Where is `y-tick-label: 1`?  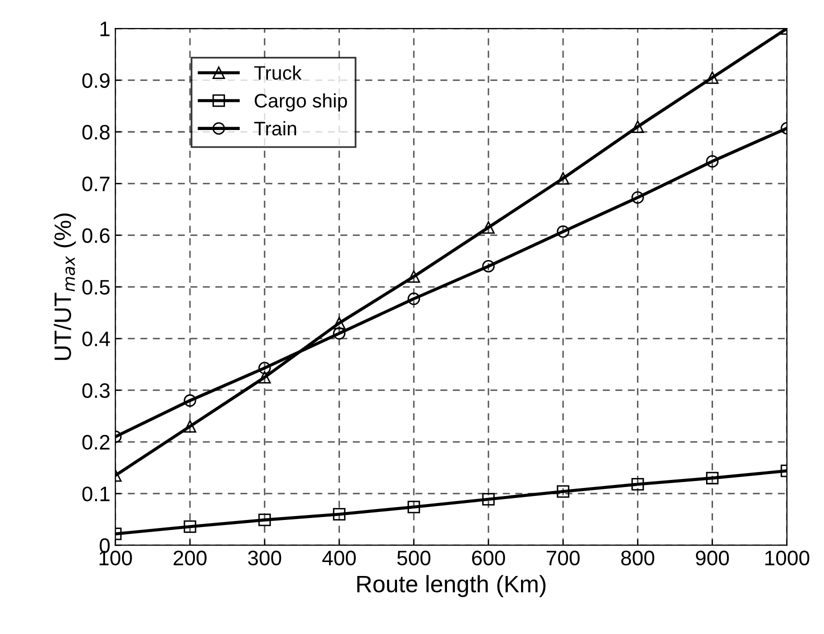
y-tick-label: 1 is located at coordinates (105, 29).